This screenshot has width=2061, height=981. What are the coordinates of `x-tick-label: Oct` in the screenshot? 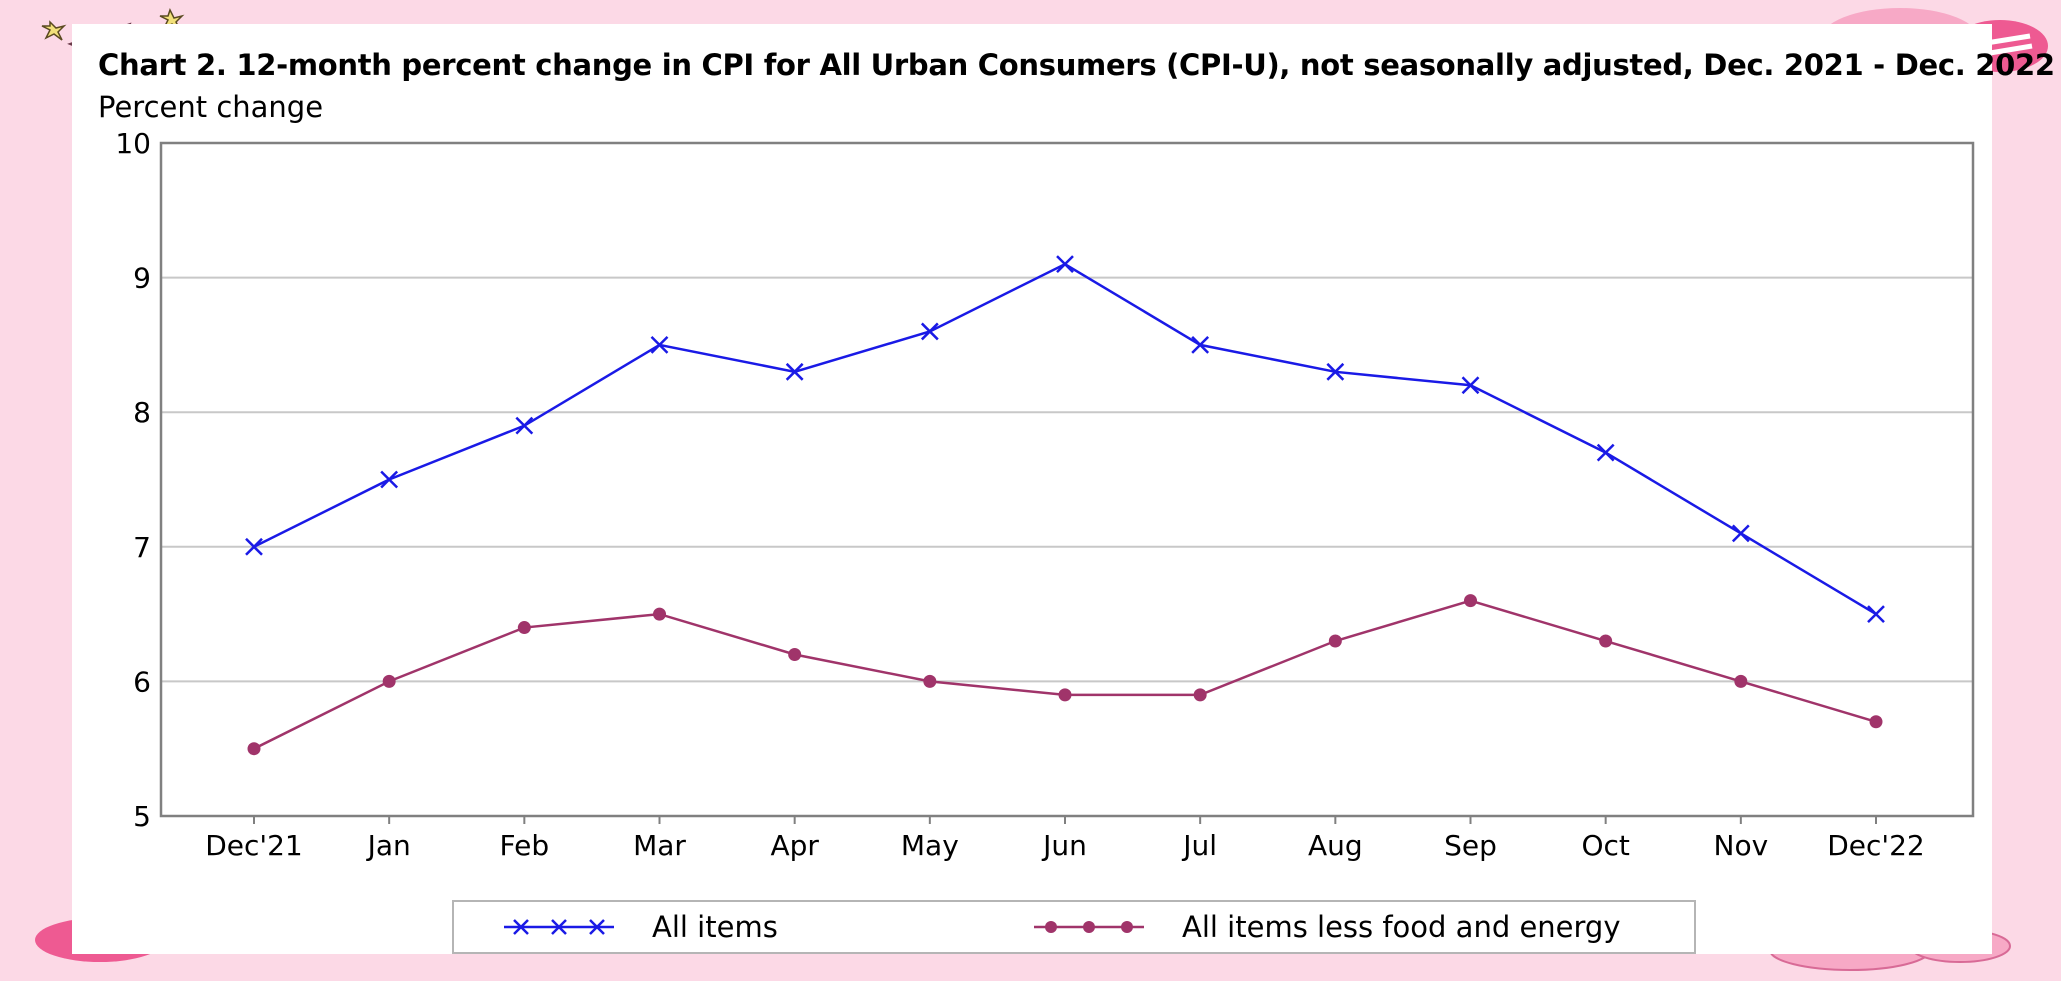 It's located at (1605, 845).